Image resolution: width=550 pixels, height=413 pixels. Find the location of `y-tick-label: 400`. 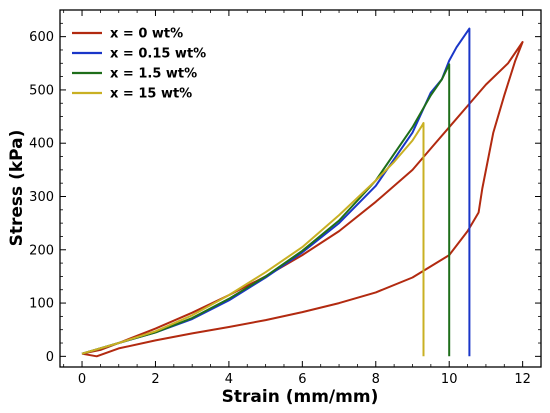

y-tick-label: 400 is located at coordinates (41, 144).